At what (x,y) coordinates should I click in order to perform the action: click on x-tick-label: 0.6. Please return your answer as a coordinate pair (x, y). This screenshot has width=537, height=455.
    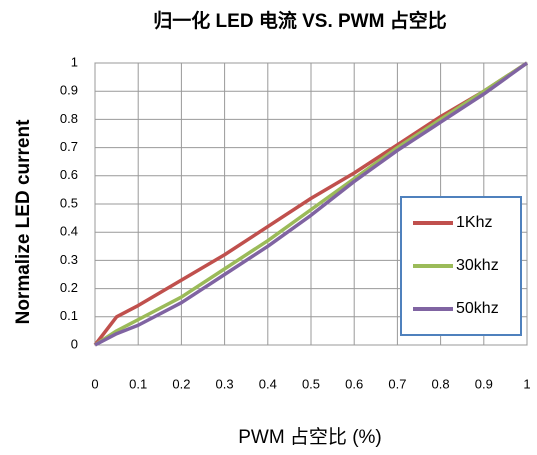
    Looking at the image, I should click on (354, 383).